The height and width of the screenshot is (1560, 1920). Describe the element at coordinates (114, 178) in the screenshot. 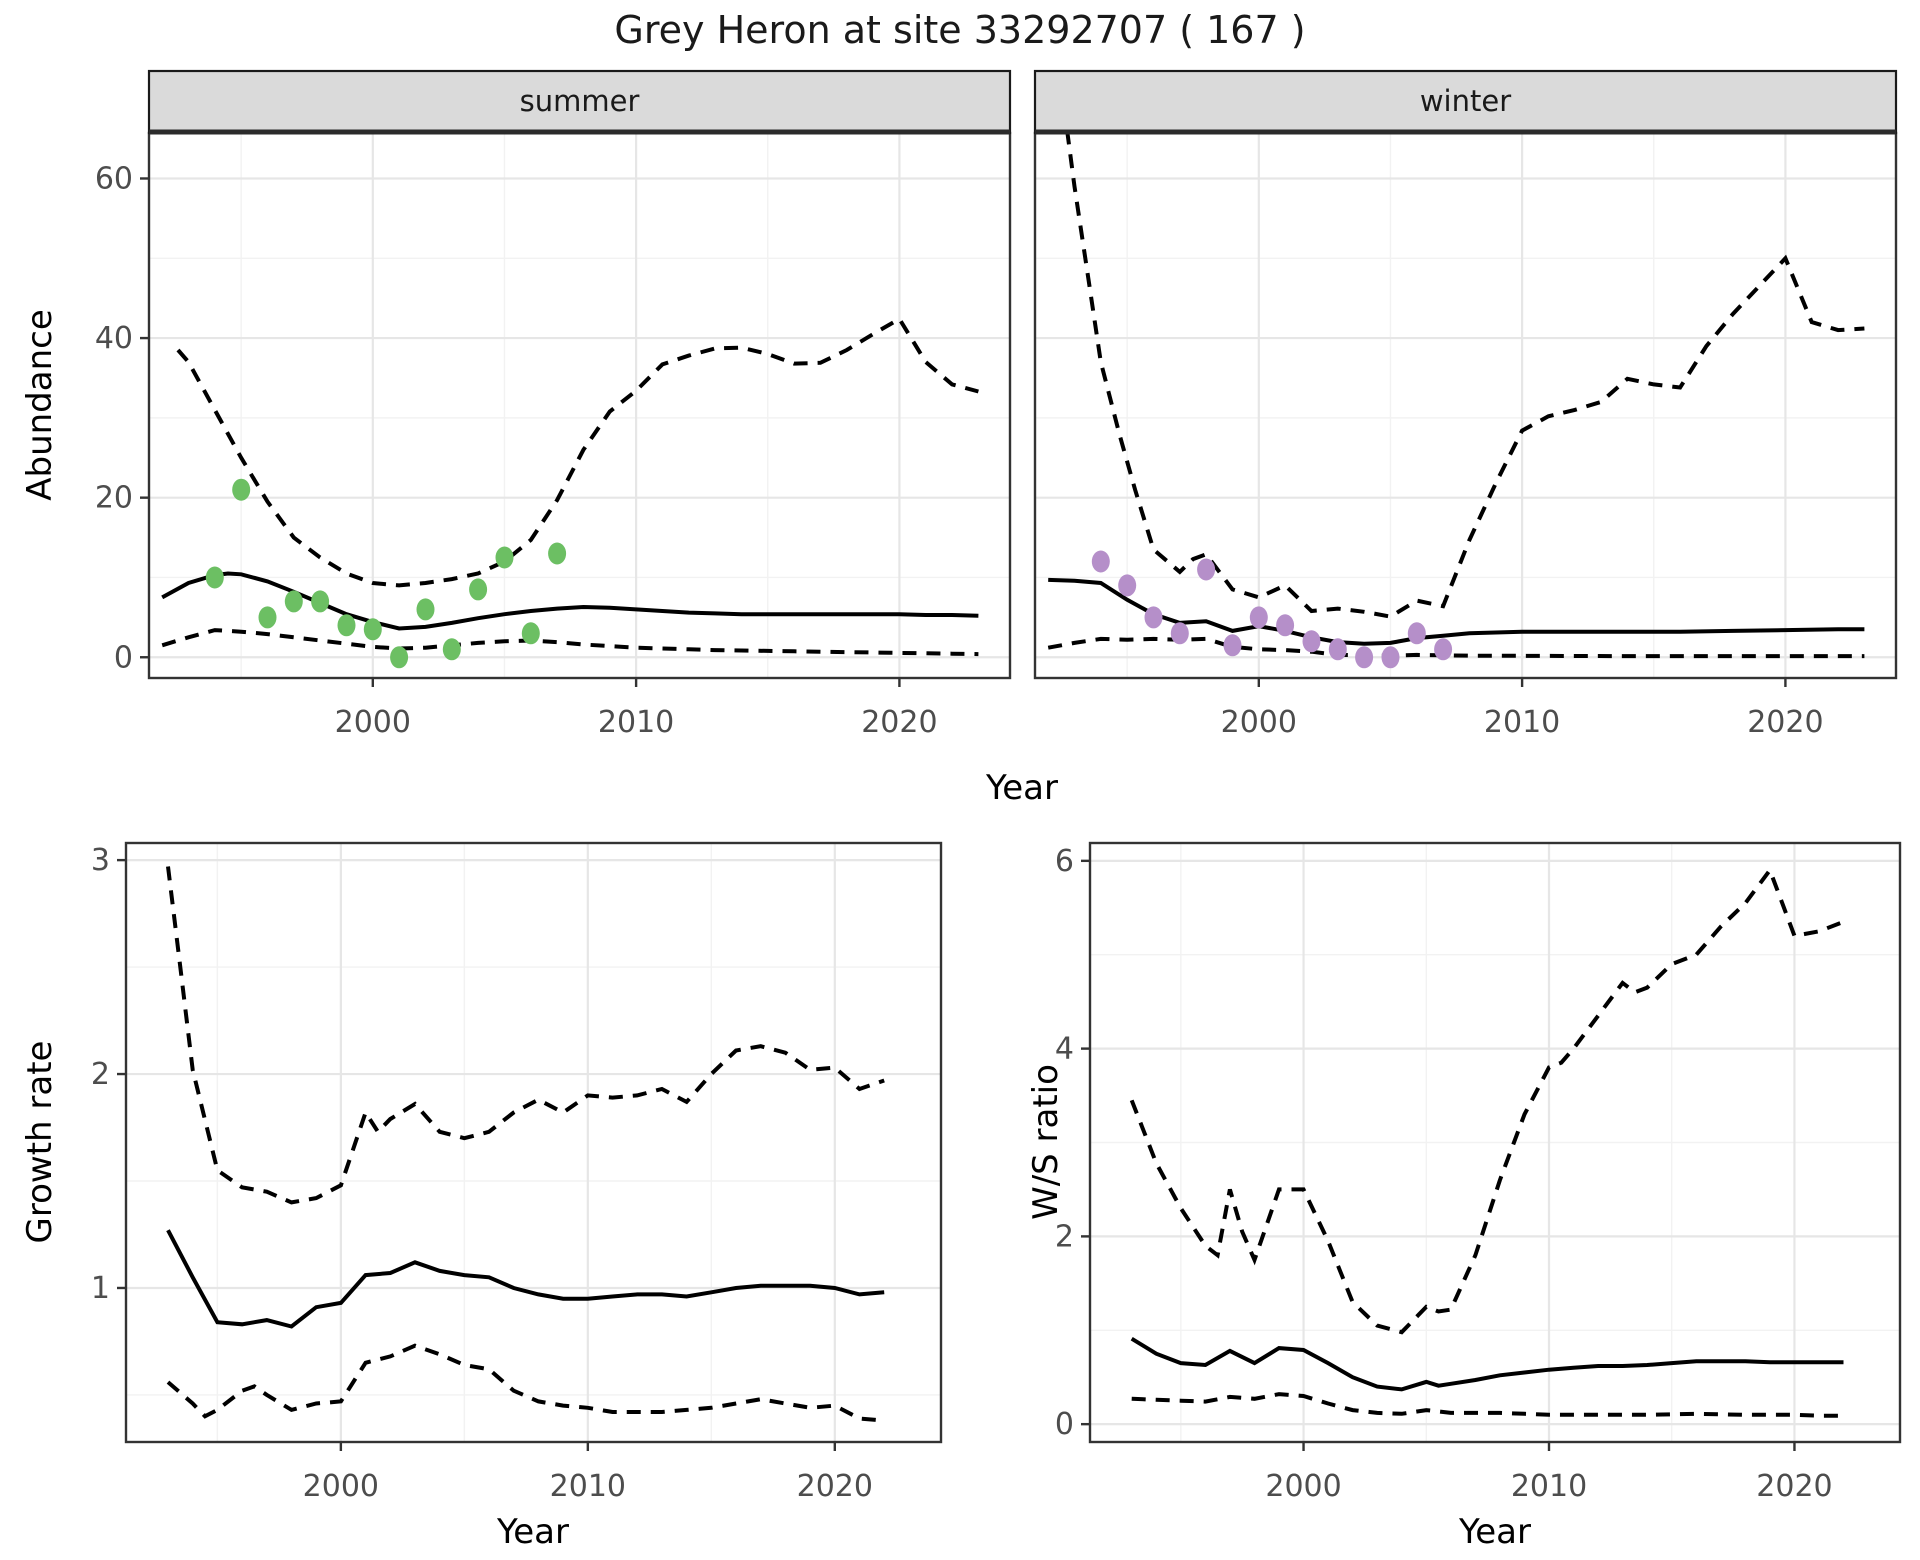

I see `y-tick-label: 60` at that location.